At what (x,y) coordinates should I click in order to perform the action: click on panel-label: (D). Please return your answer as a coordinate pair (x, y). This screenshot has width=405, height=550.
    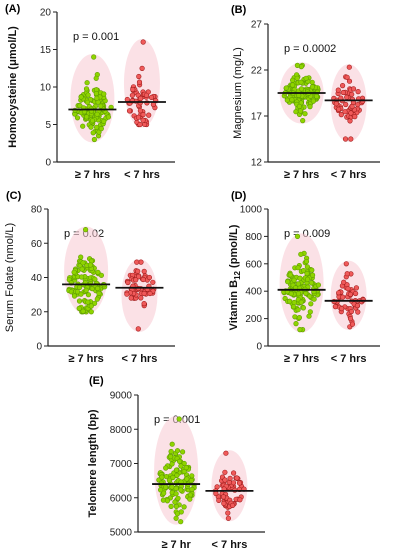
    Looking at the image, I should click on (239, 196).